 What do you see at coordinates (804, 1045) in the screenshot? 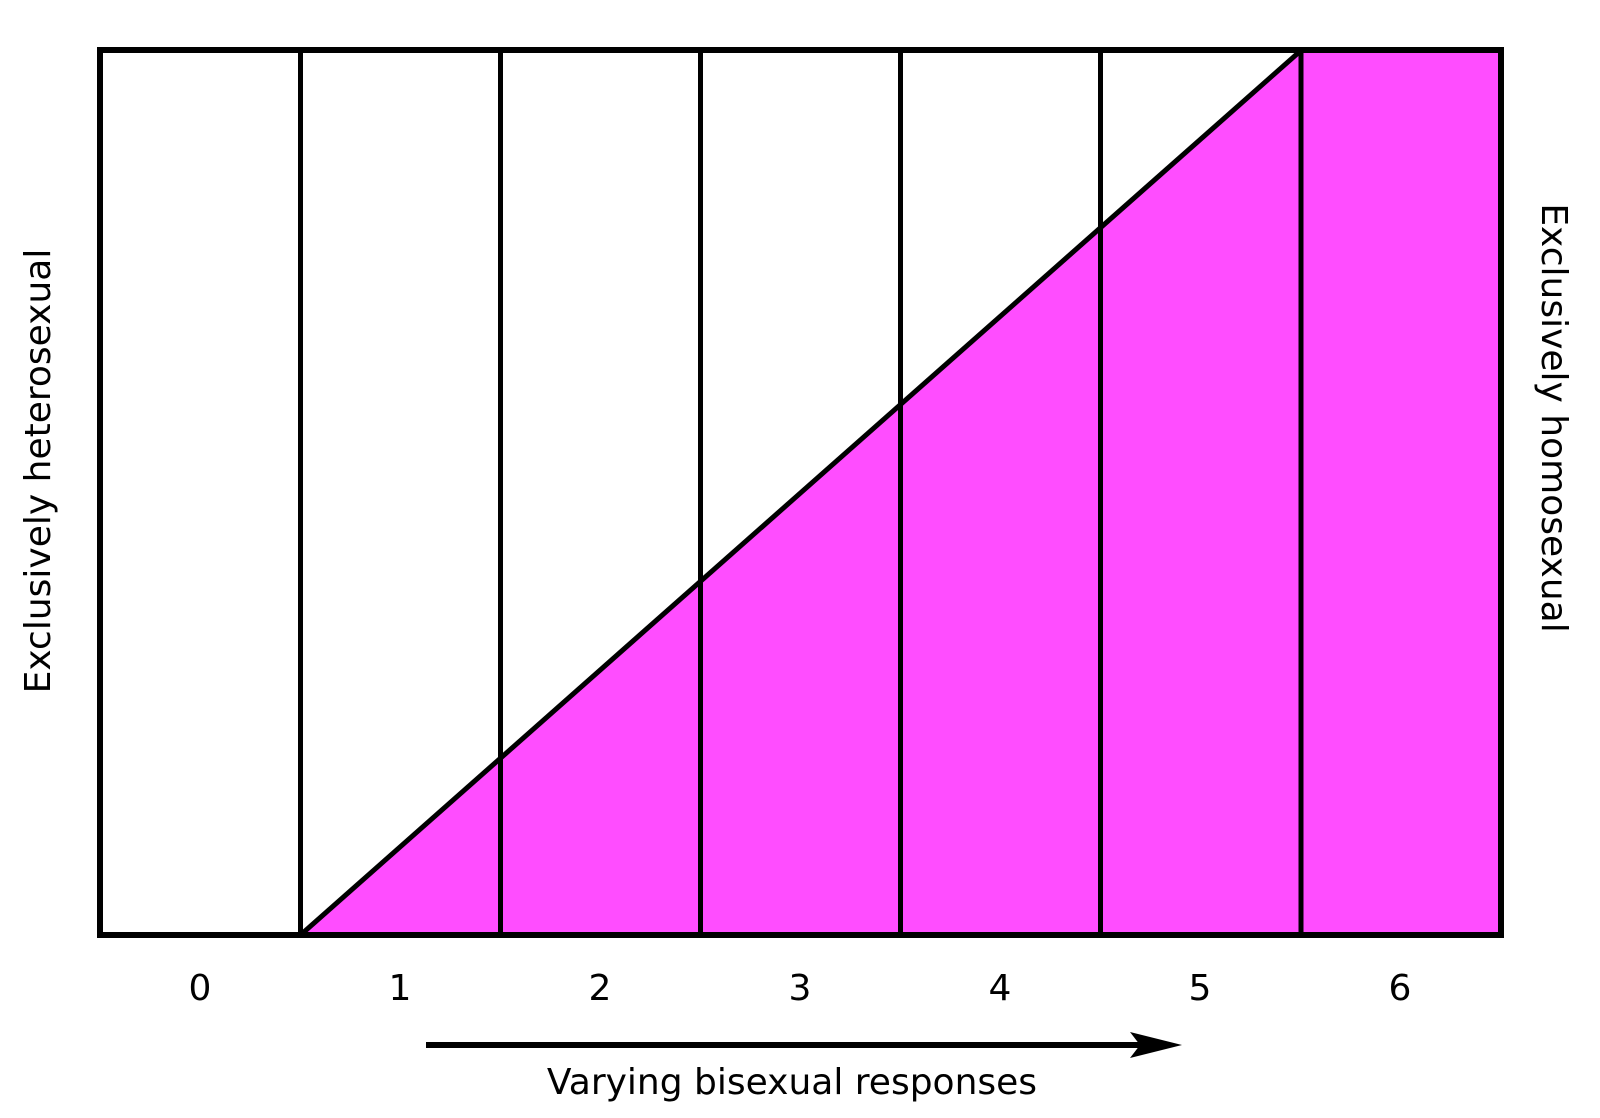
I see `bisexual-responses-arrow` at bounding box center [804, 1045].